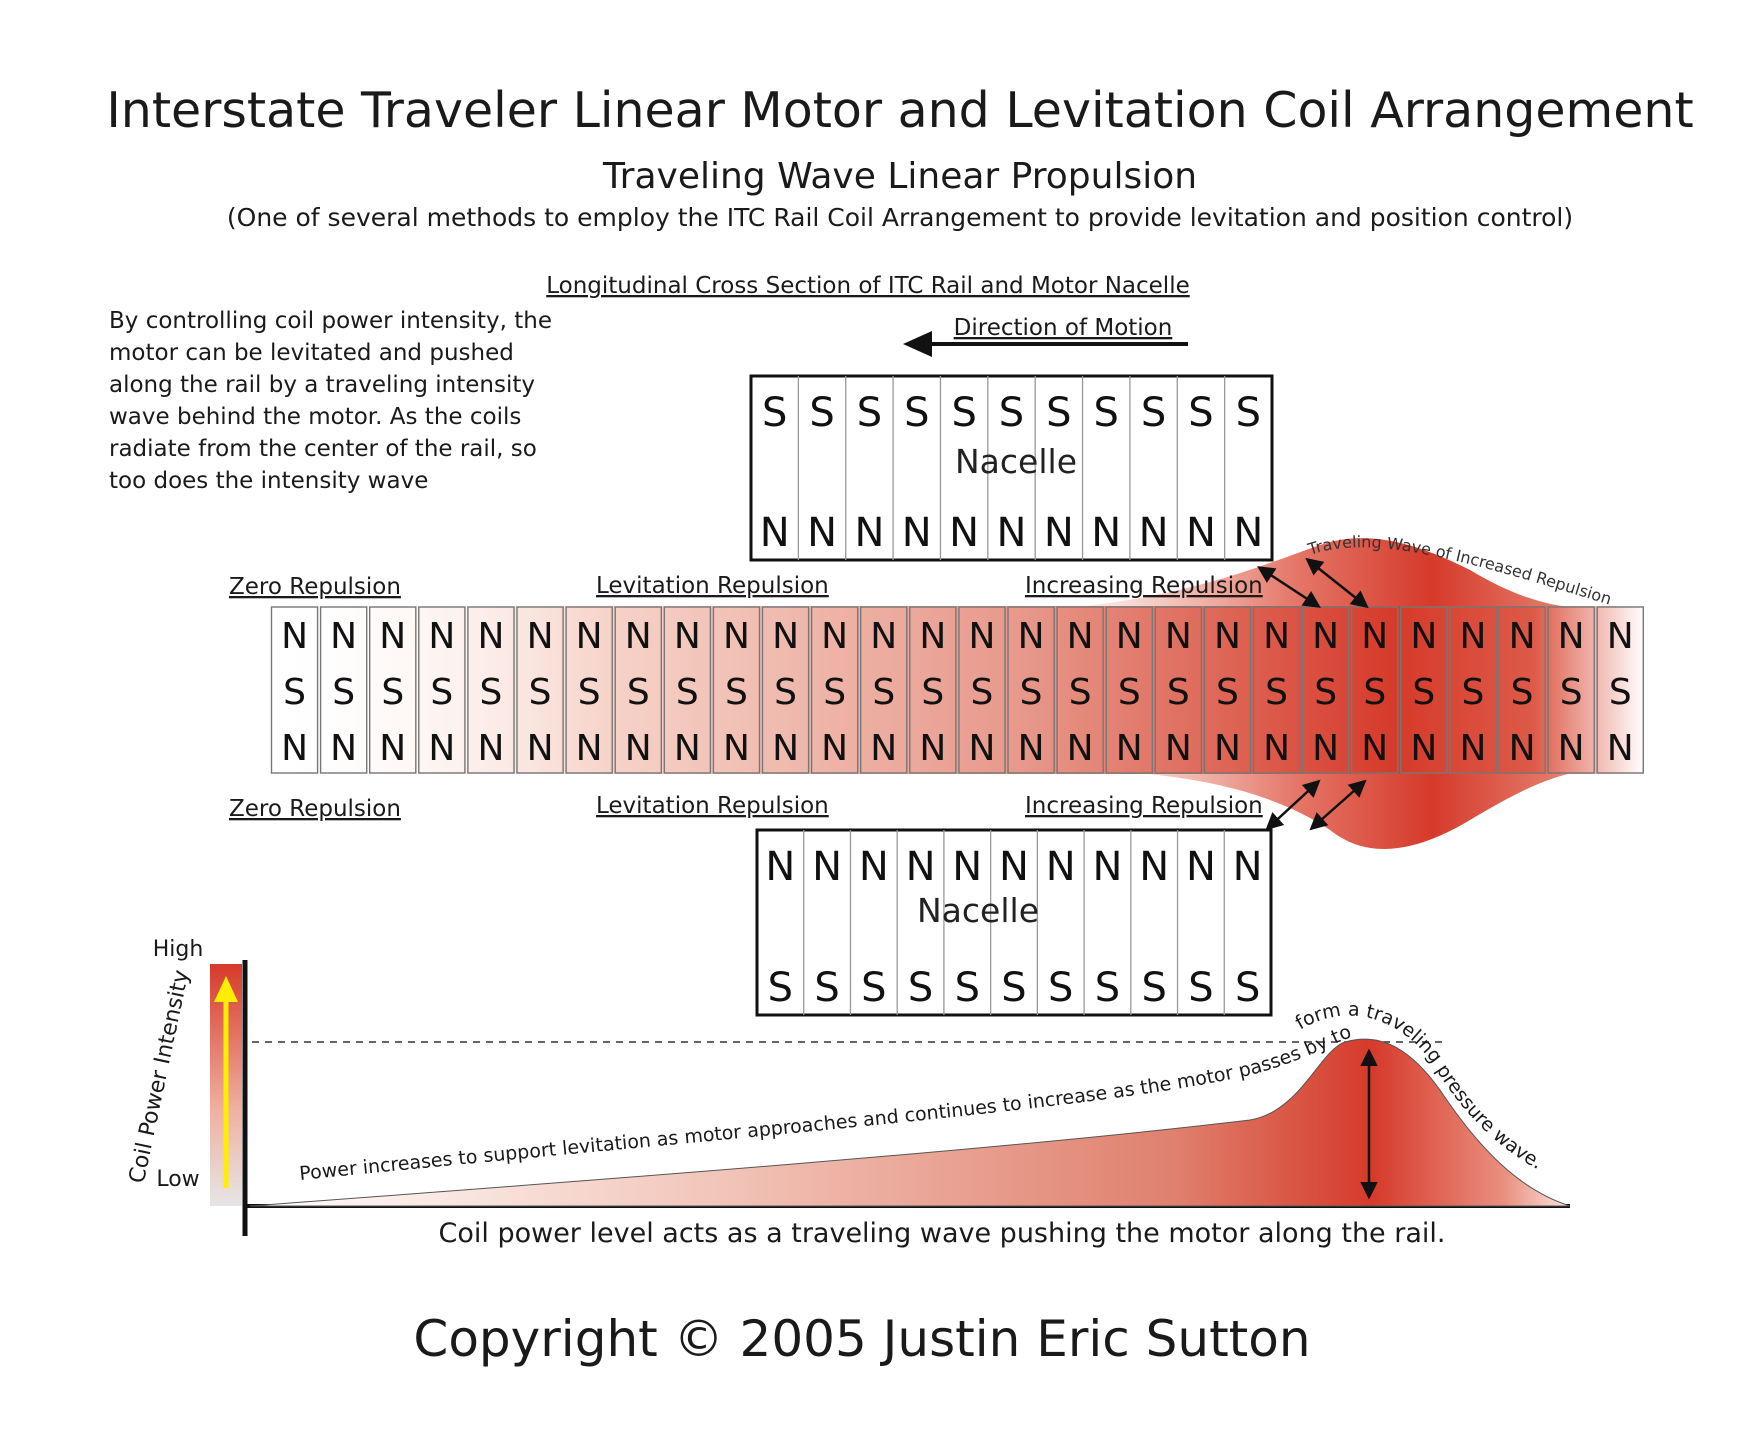 The image size is (1753, 1454). Describe the element at coordinates (322, 385) in the screenshot. I see `description-line: along the rail by a traveling intensity` at that location.